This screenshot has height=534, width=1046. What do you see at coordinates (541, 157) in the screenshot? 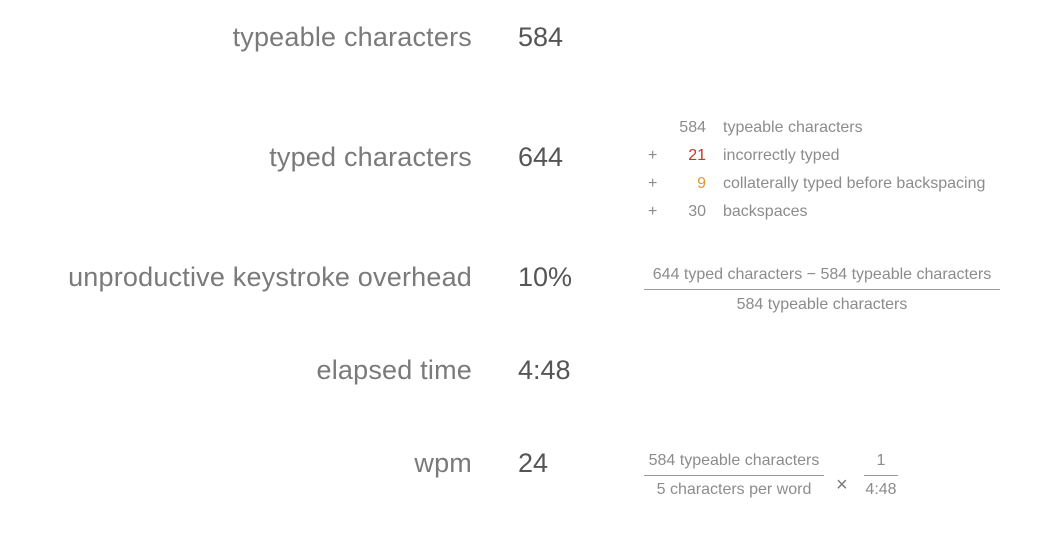
I see `typed-characters-value: 644` at bounding box center [541, 157].